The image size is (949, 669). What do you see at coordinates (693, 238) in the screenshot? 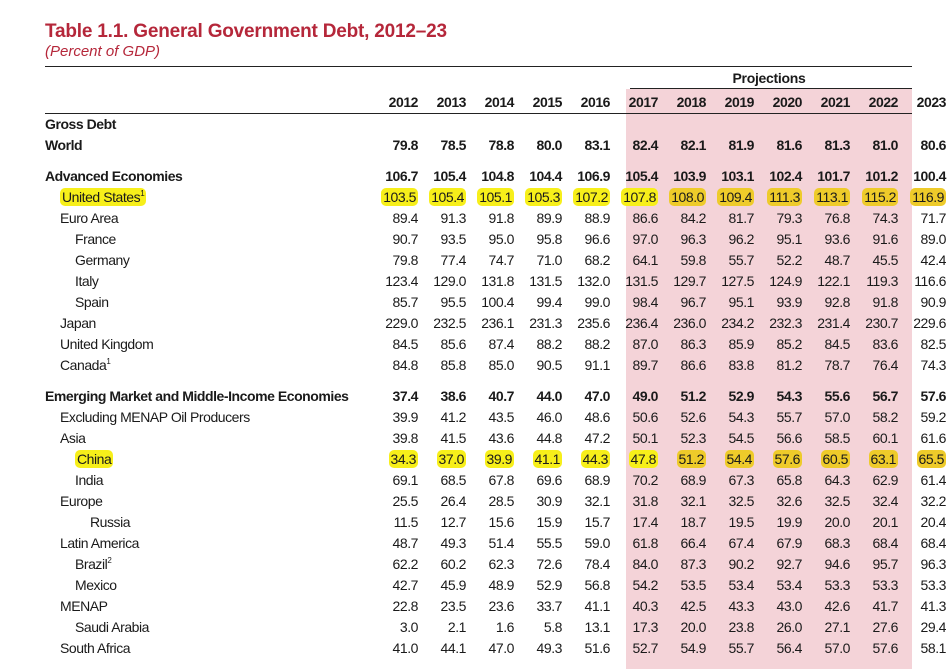
I see `value-cell: 96.3` at bounding box center [693, 238].